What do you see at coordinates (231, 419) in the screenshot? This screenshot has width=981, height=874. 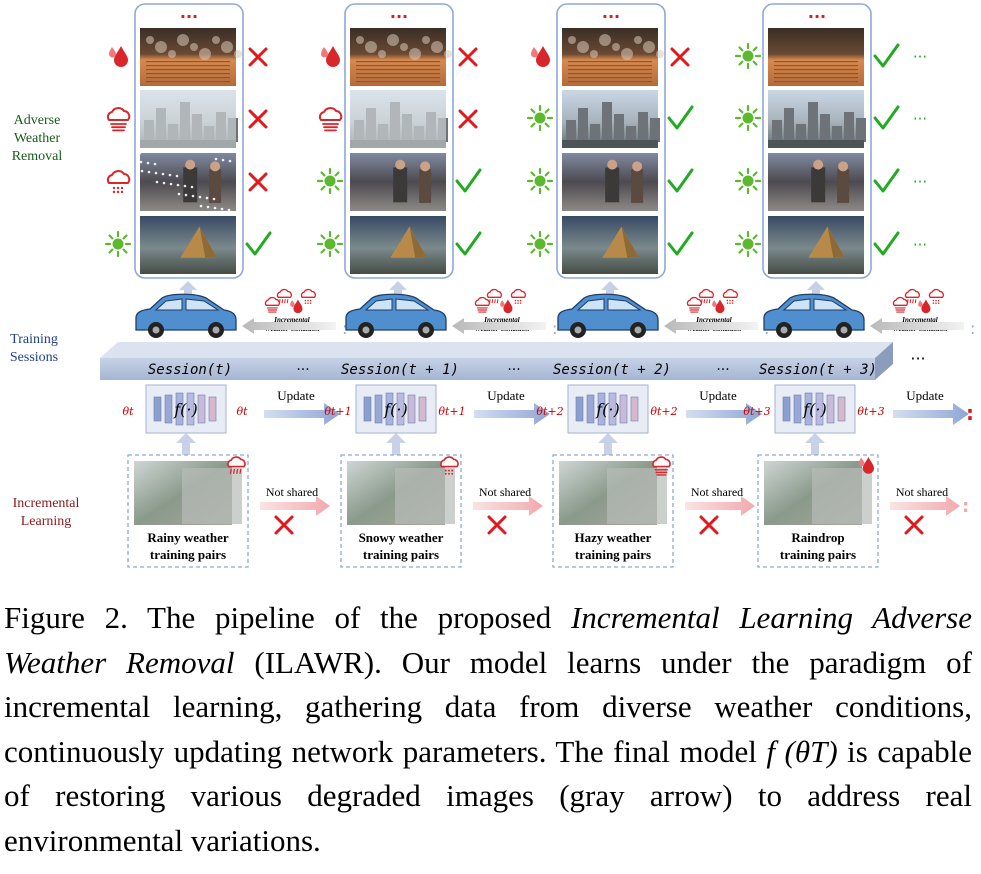 I see `network-block: f(·) θt θt Update` at bounding box center [231, 419].